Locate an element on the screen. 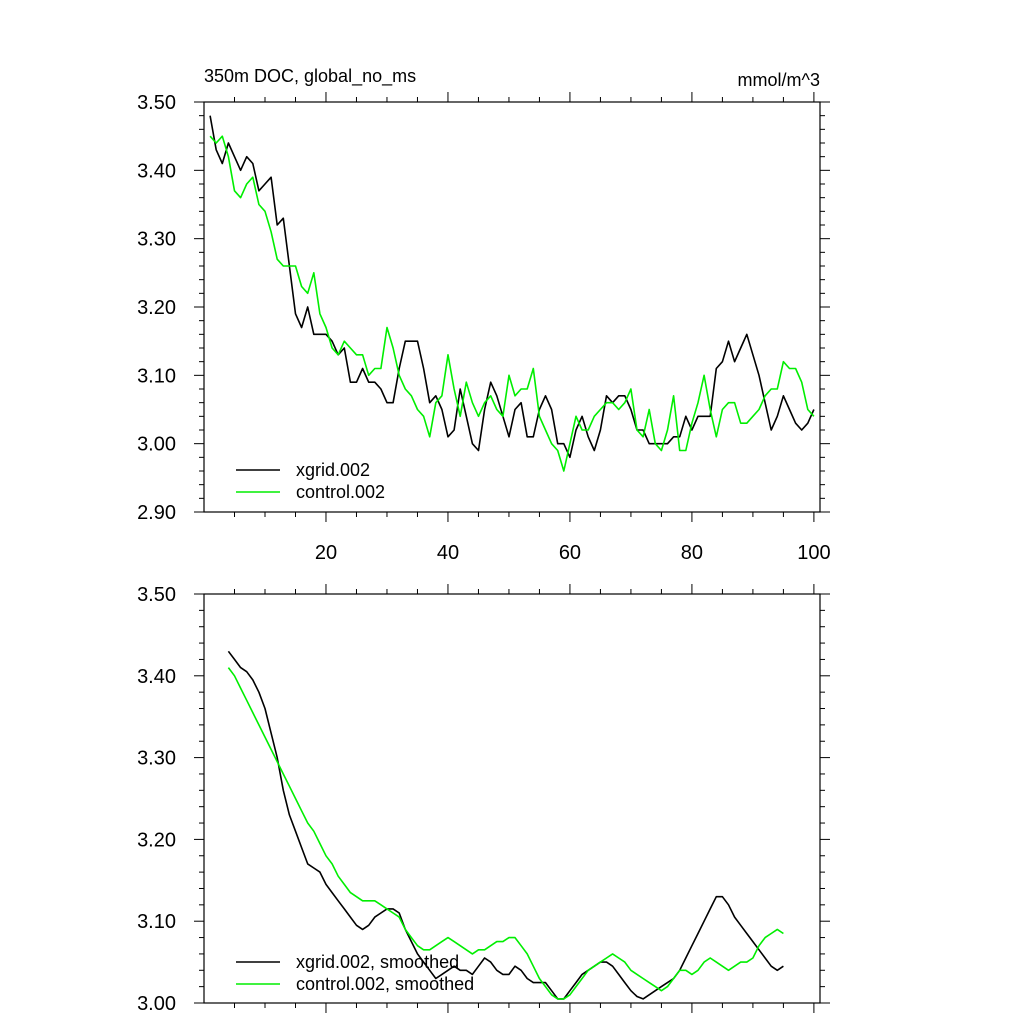 Image resolution: width=1024 pixels, height=1024 pixels. x-tick-label: 80 is located at coordinates (692, 553).